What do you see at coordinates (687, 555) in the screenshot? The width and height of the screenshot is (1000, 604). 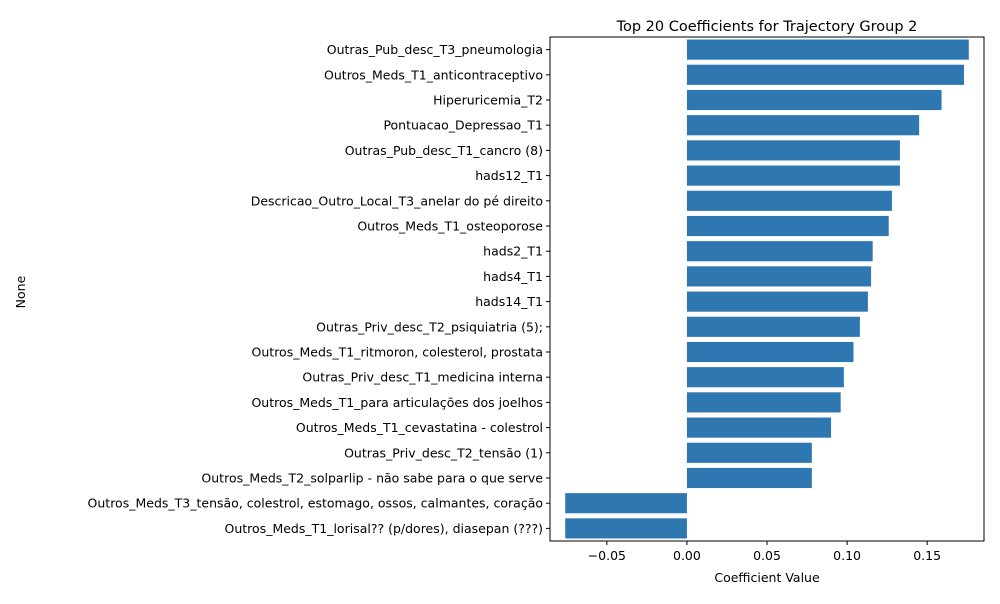 I see `x-tick-label: 0.00` at bounding box center [687, 555].